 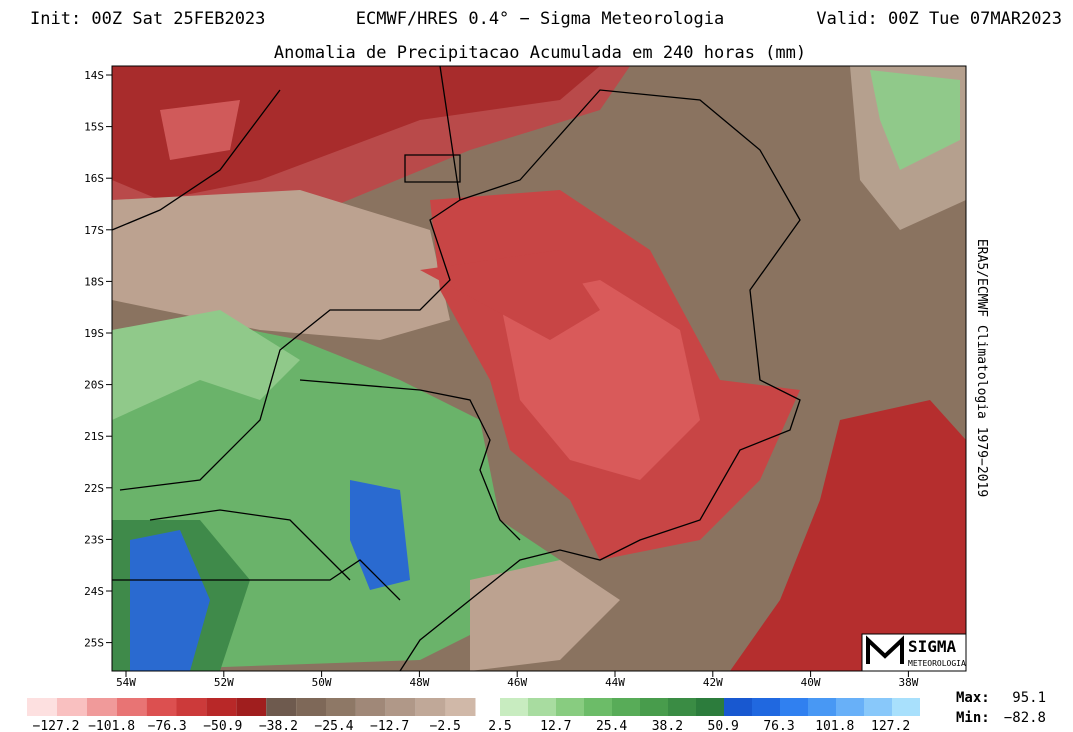 I want to click on lat-label: 25S, so click(x=94, y=643).